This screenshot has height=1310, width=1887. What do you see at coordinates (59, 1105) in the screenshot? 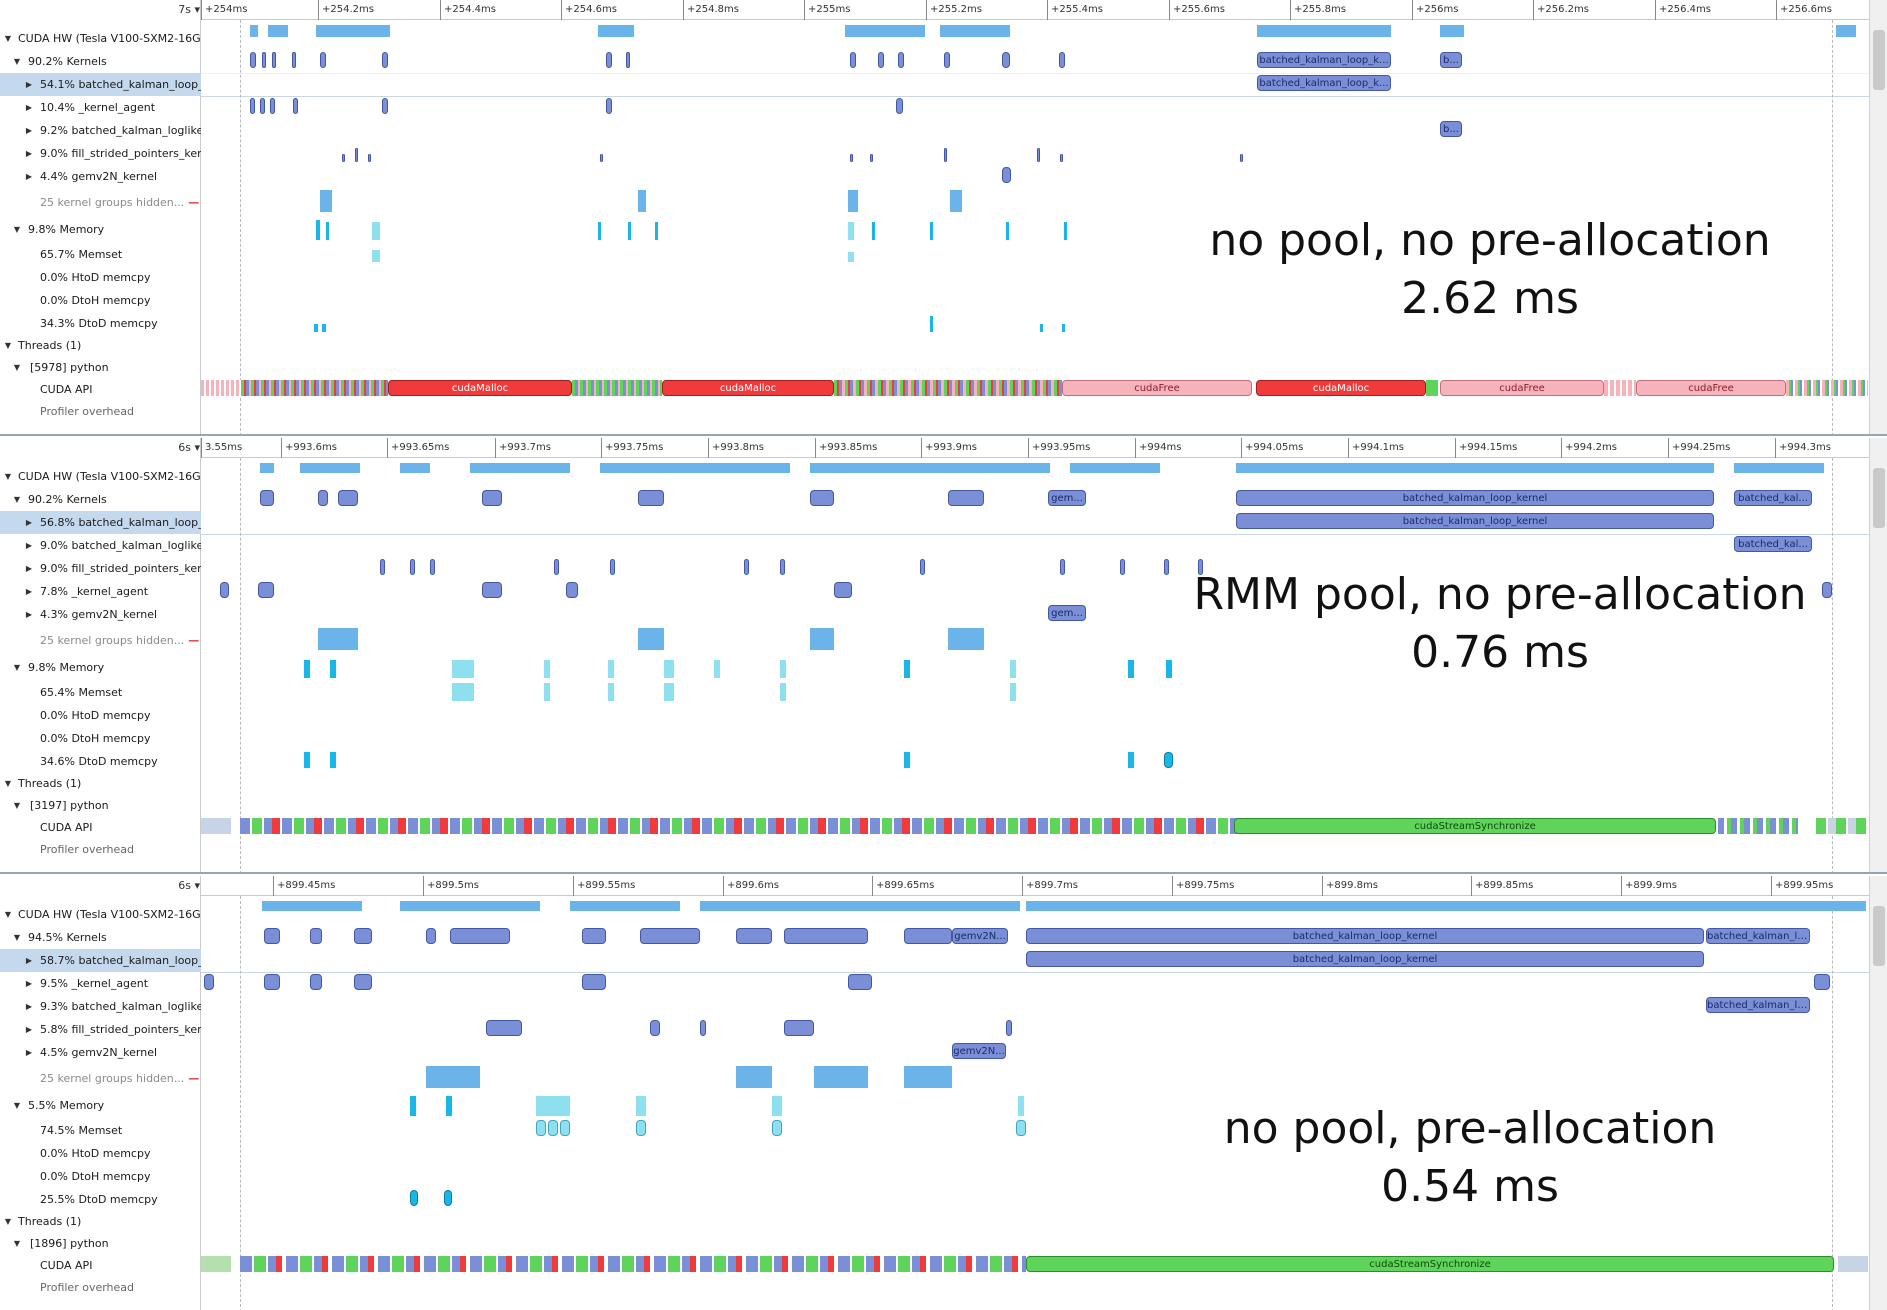
I see `row-memory: ▼ 5.5% Memory` at bounding box center [59, 1105].